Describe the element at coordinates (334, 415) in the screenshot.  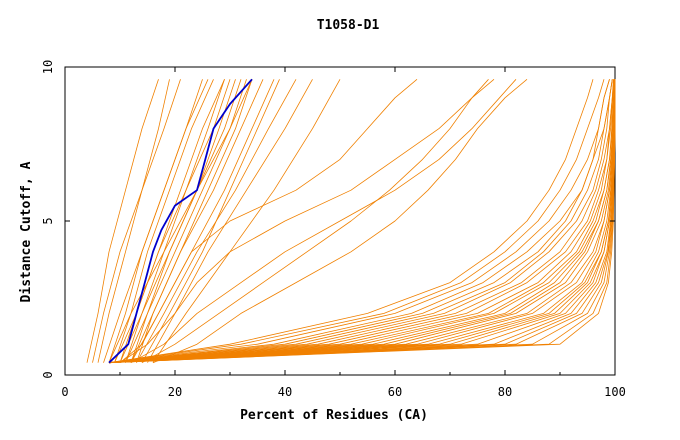
I see `x-axis-label: Percent of Residues (CA)` at that location.